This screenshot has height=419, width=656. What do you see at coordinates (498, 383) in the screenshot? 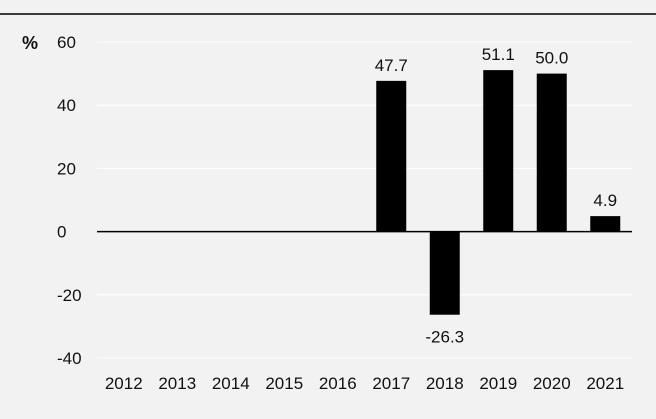
I see `x-tick-label: 2019` at bounding box center [498, 383].